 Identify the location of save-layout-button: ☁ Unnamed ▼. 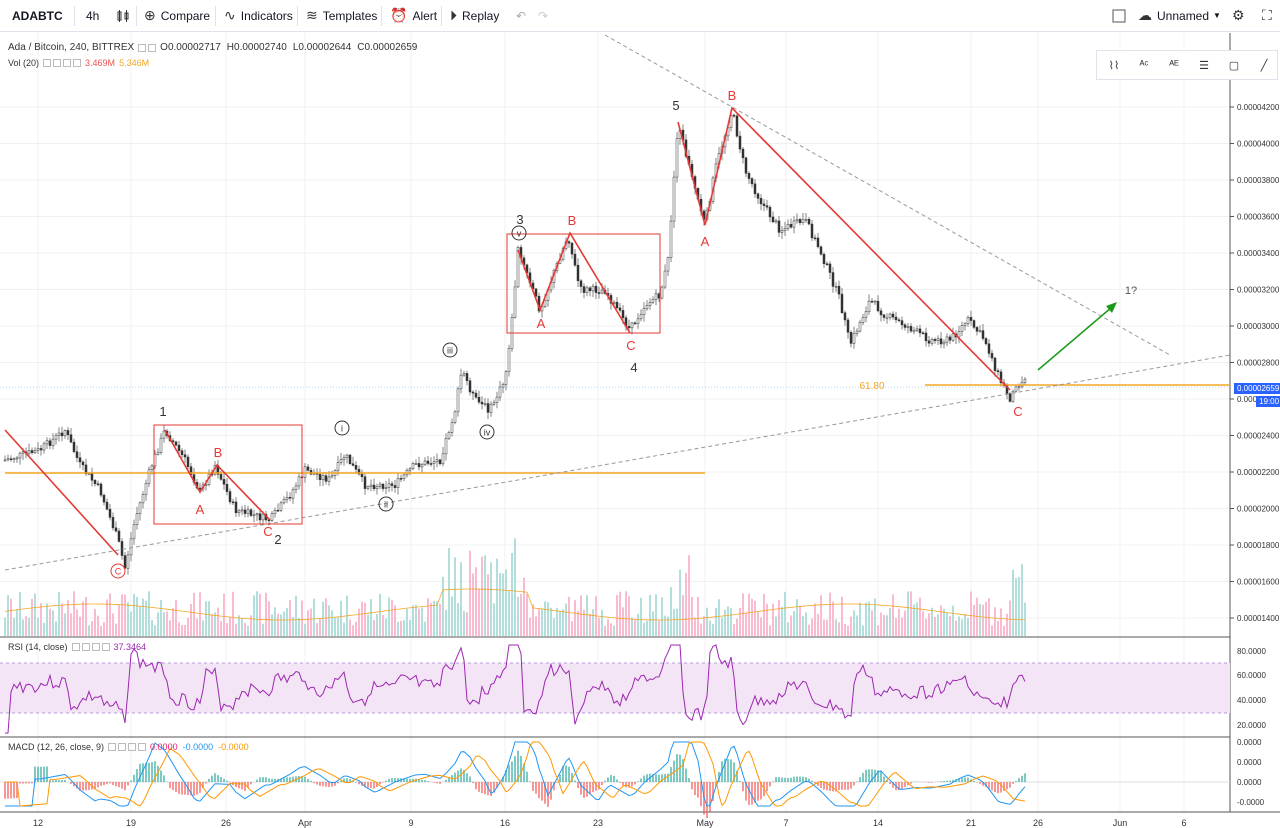
(1179, 15).